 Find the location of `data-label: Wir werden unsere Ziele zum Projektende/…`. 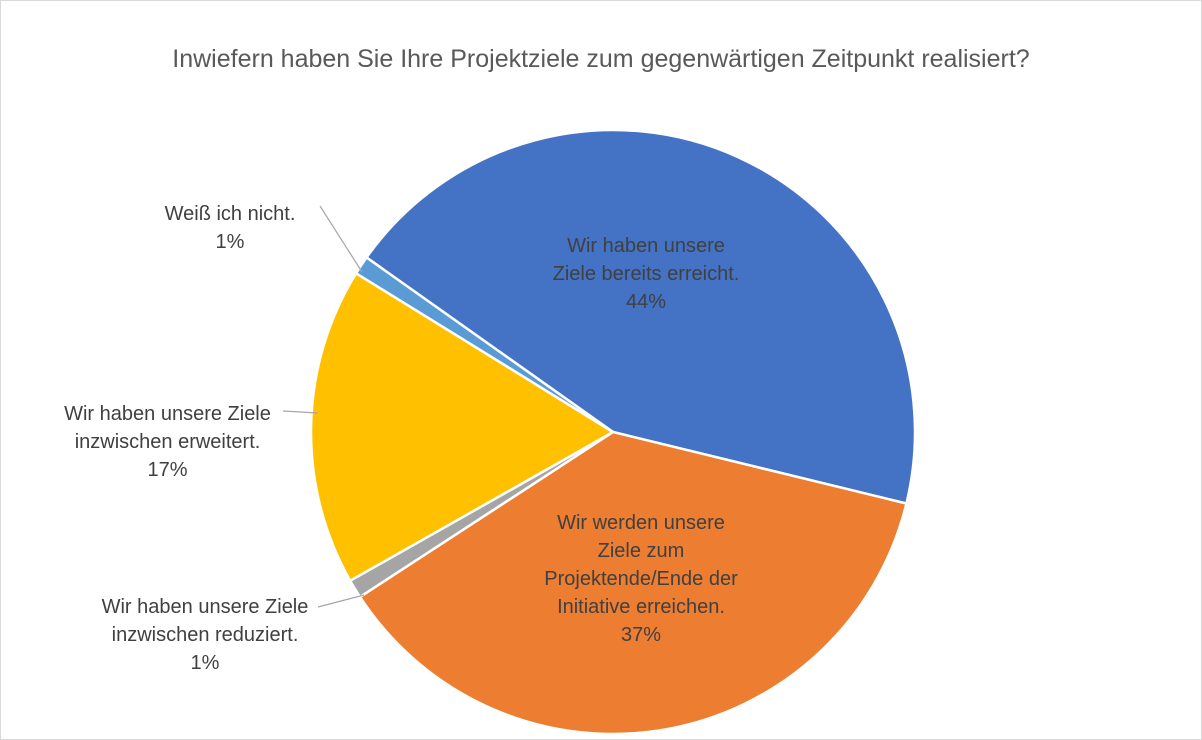

data-label: Wir werden unsere Ziele zum Projektende/… is located at coordinates (641, 579).